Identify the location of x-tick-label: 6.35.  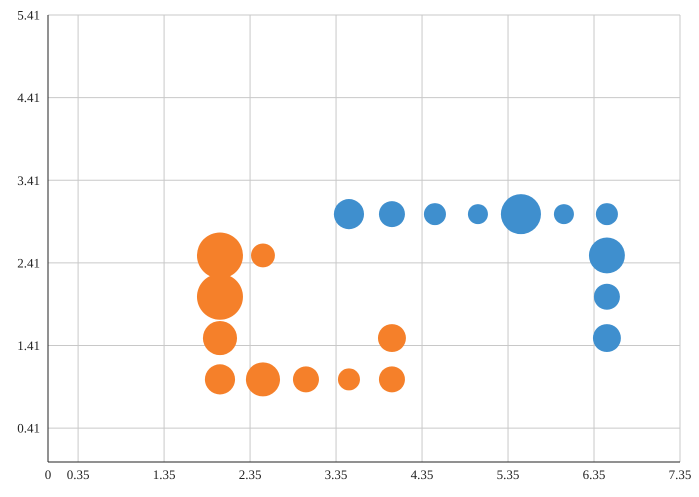
(594, 474).